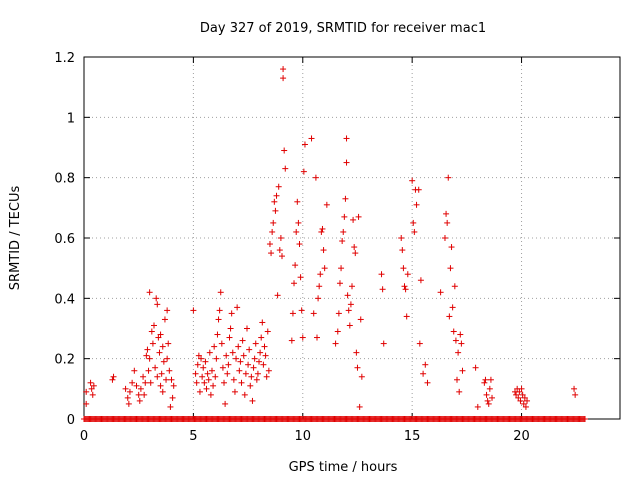 The height and width of the screenshot is (480, 640). What do you see at coordinates (521, 436) in the screenshot?
I see `x-tick-label: 20` at bounding box center [521, 436].